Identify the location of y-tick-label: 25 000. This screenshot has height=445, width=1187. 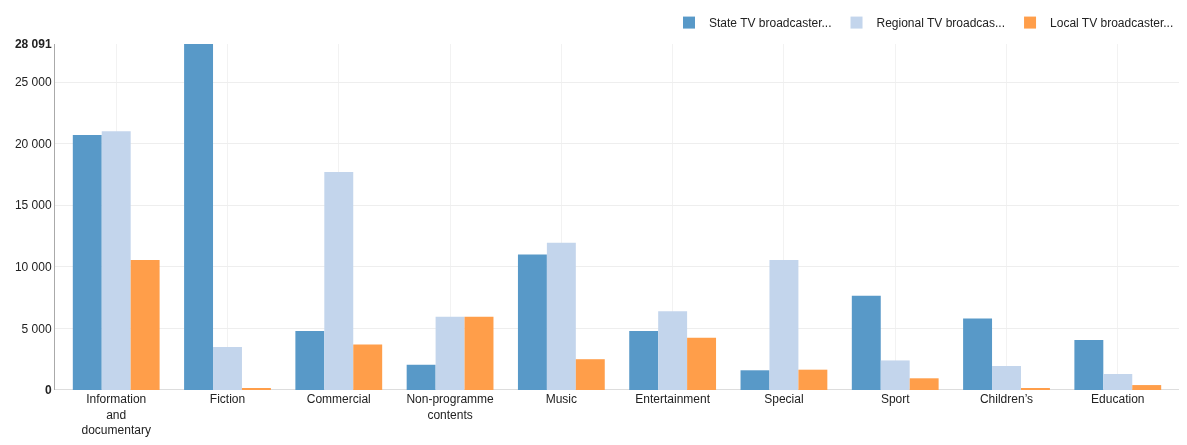
(33, 82).